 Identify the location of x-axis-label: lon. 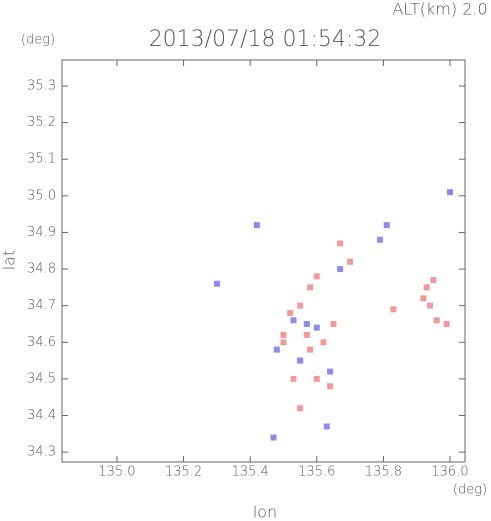
(265, 512).